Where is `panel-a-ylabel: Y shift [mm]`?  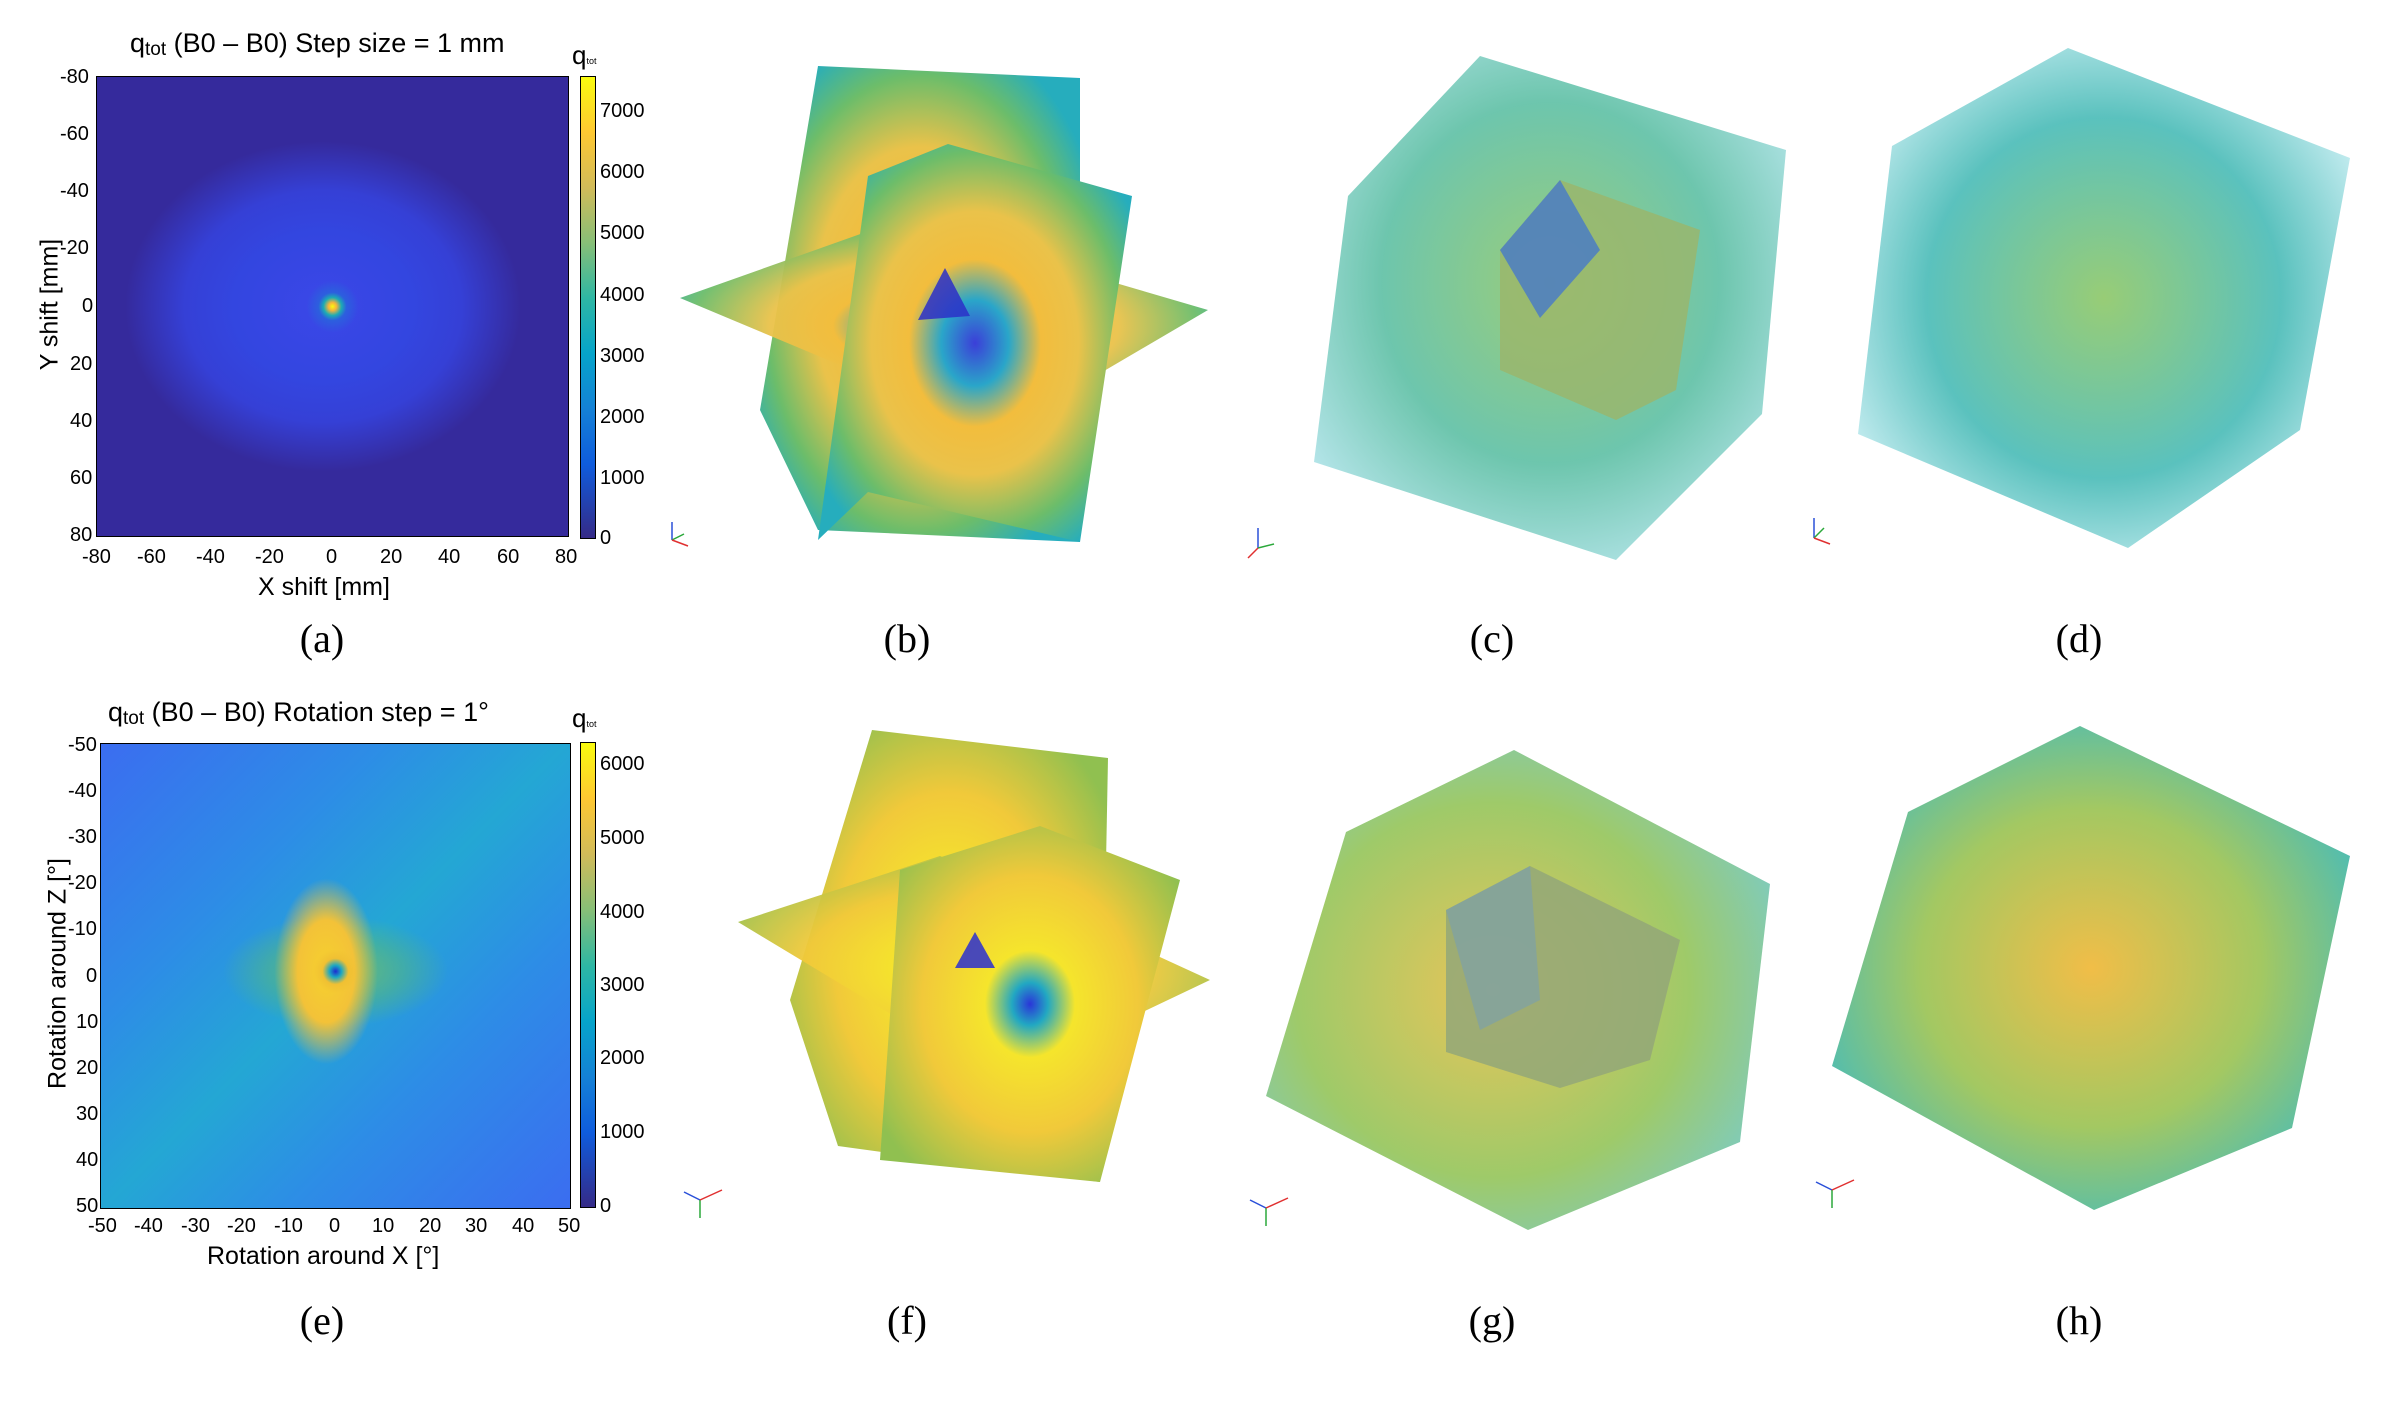
panel-a-ylabel: Y shift [mm] is located at coordinates (49, 304).